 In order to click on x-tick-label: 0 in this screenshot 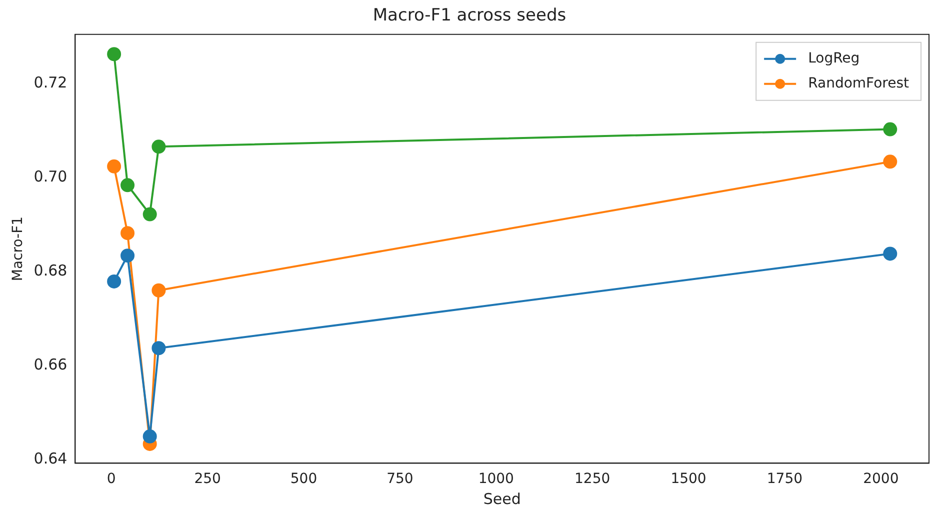, I will do `click(111, 479)`.